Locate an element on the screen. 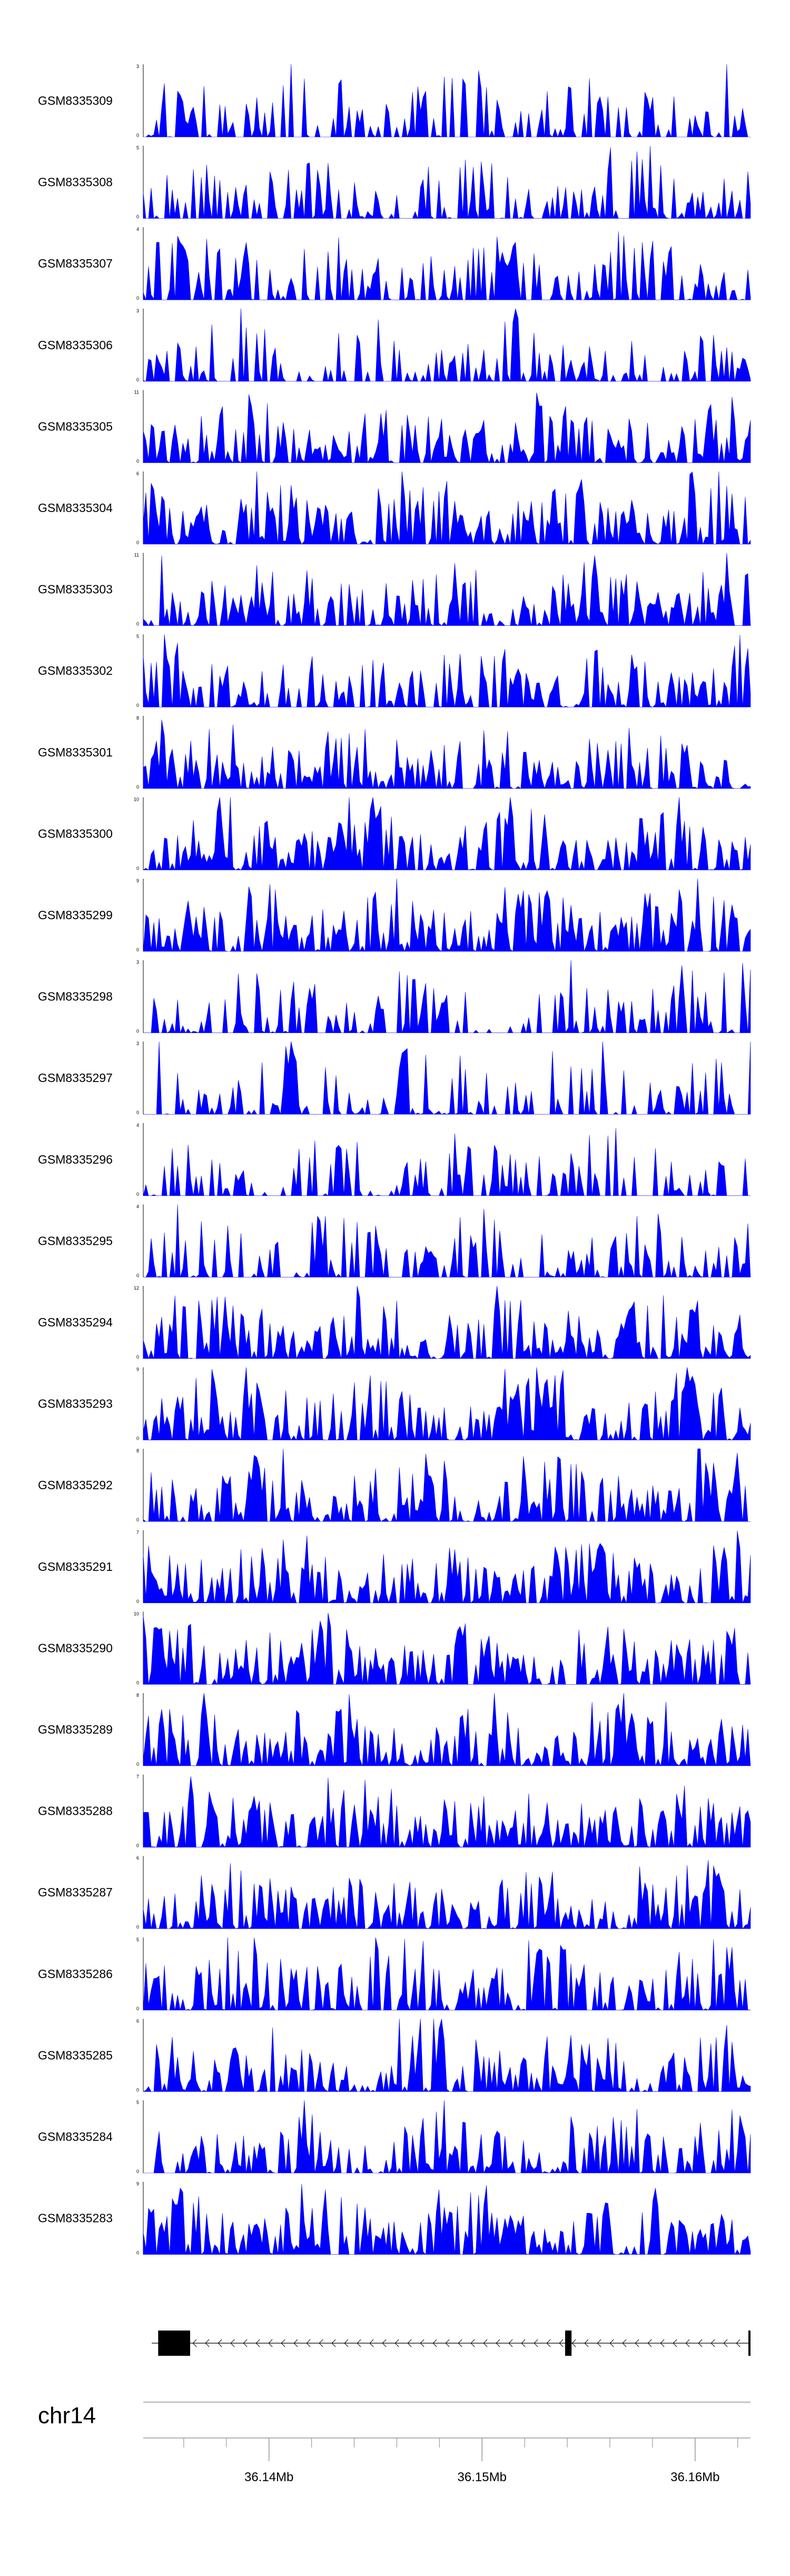 The width and height of the screenshot is (790, 2576). track-label: GSM8335309 is located at coordinates (75, 100).